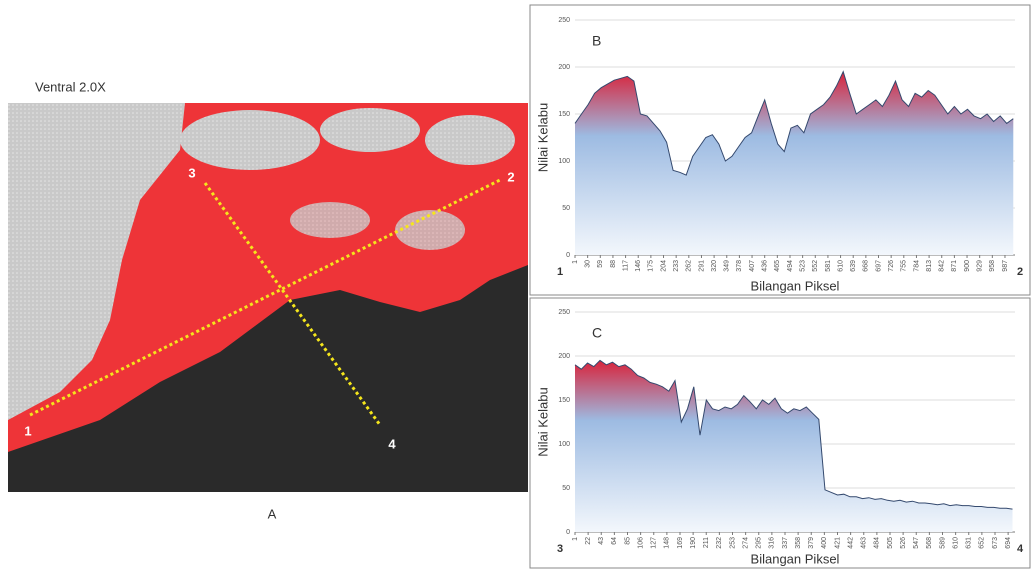  What do you see at coordinates (798, 543) in the screenshot?
I see `x-tick-label: 358` at bounding box center [798, 543].